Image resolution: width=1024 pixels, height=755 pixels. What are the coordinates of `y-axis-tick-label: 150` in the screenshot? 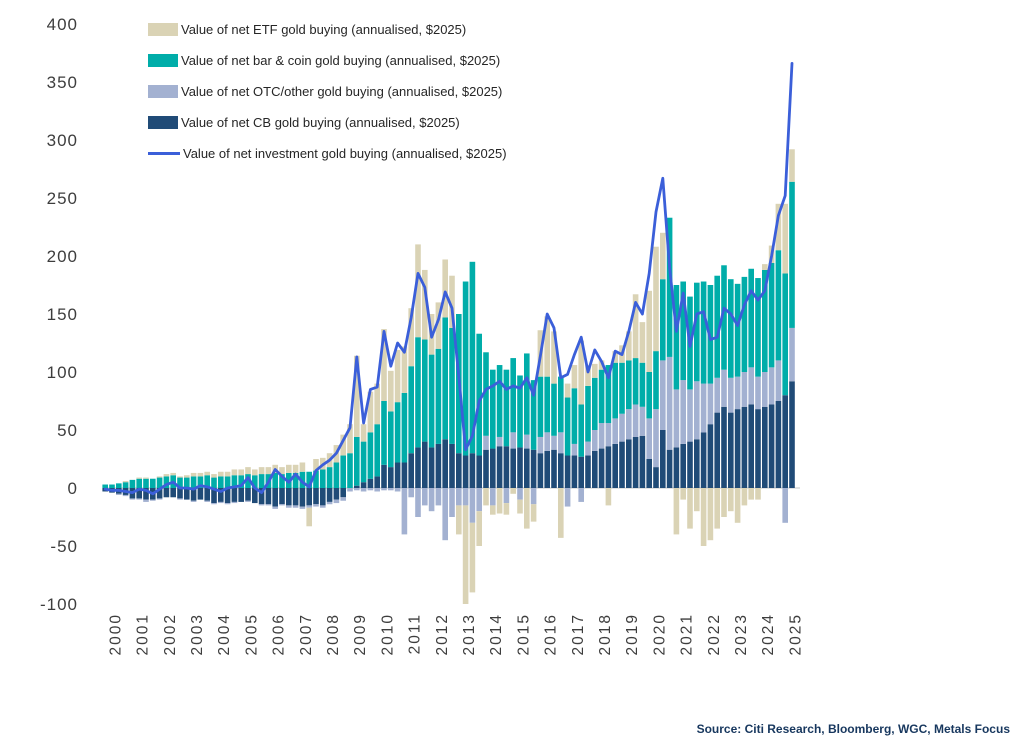 It's located at (62, 314).